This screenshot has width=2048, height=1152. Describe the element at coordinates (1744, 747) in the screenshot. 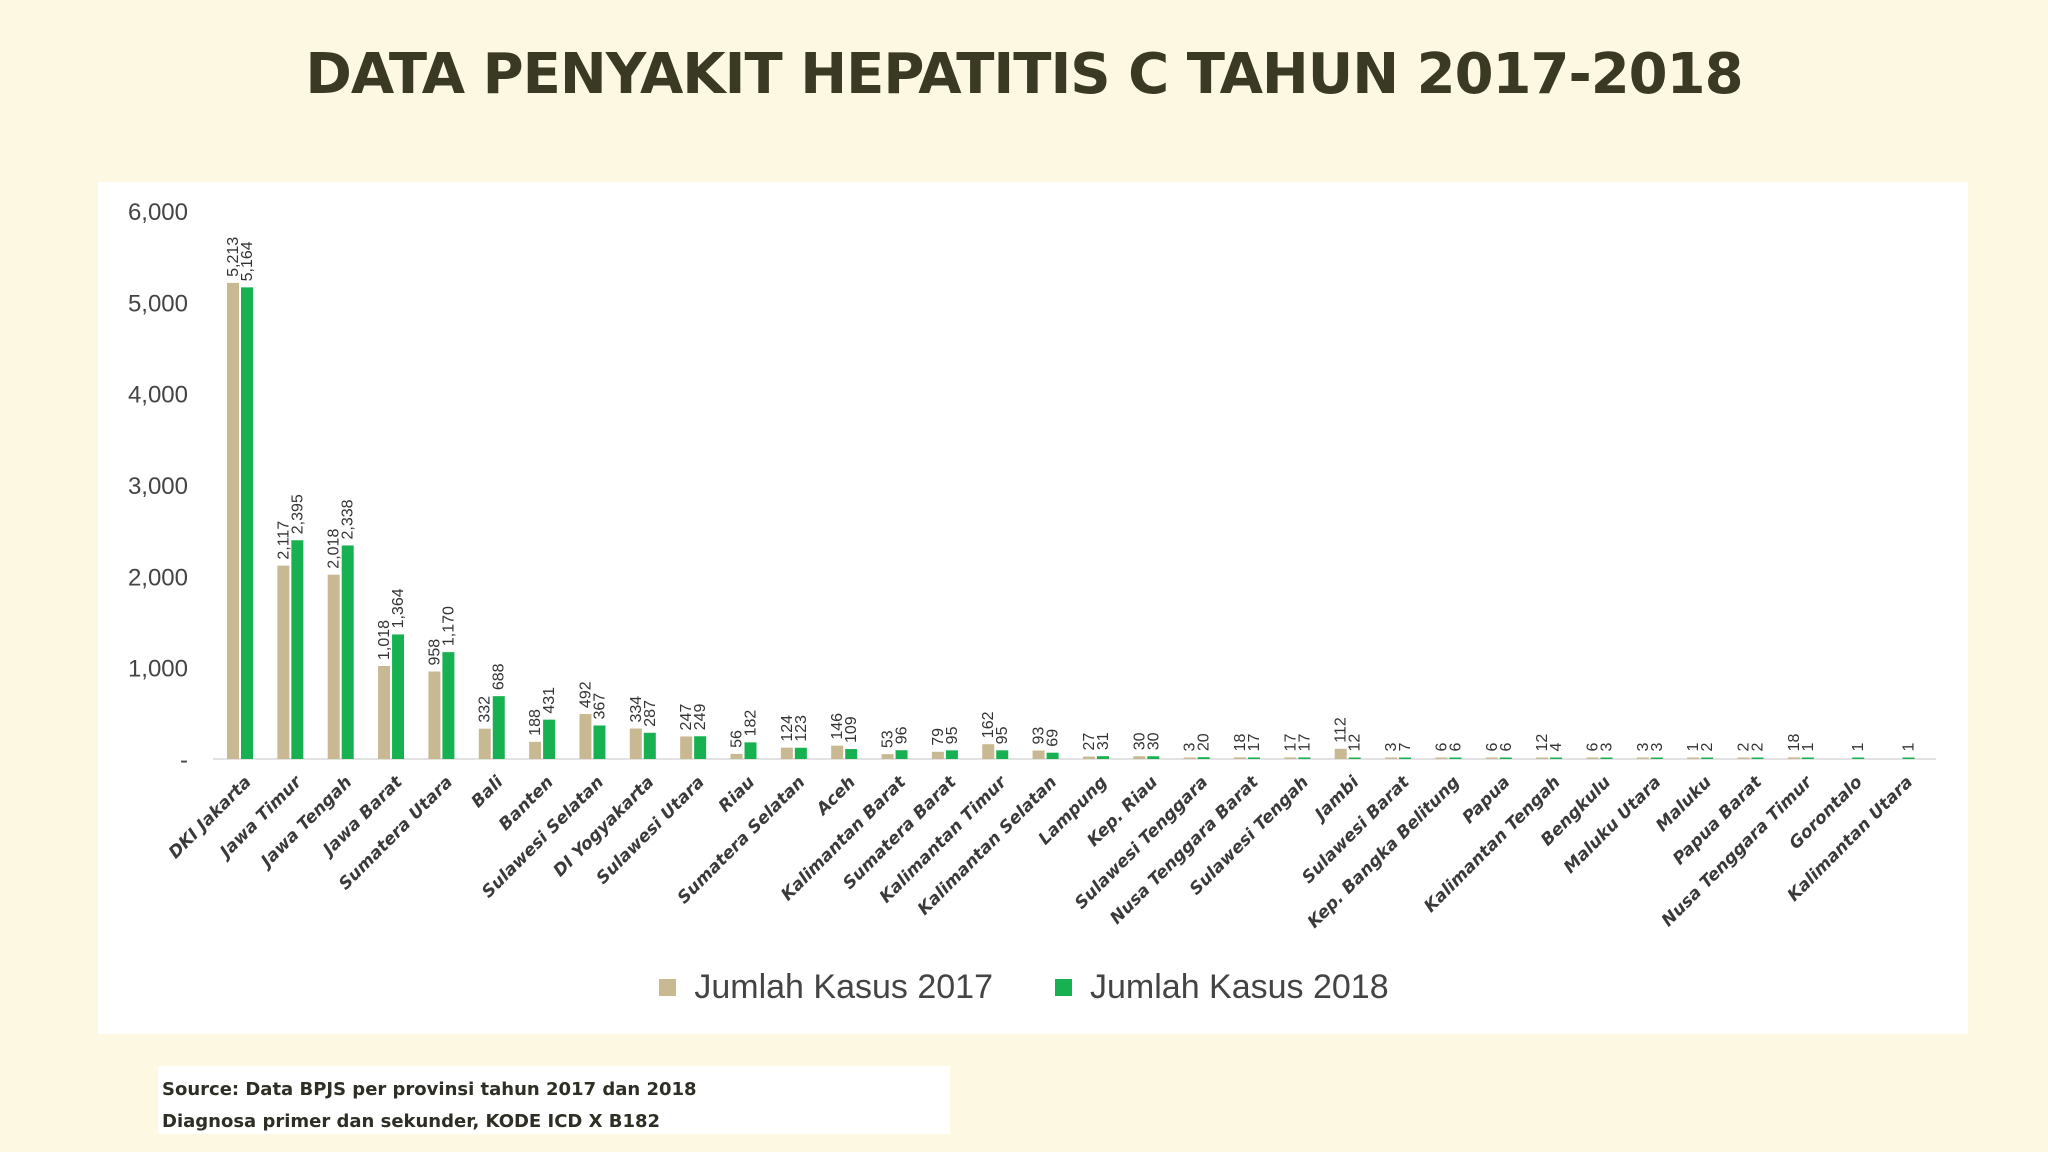

I see `data-label-2017: 2` at that location.